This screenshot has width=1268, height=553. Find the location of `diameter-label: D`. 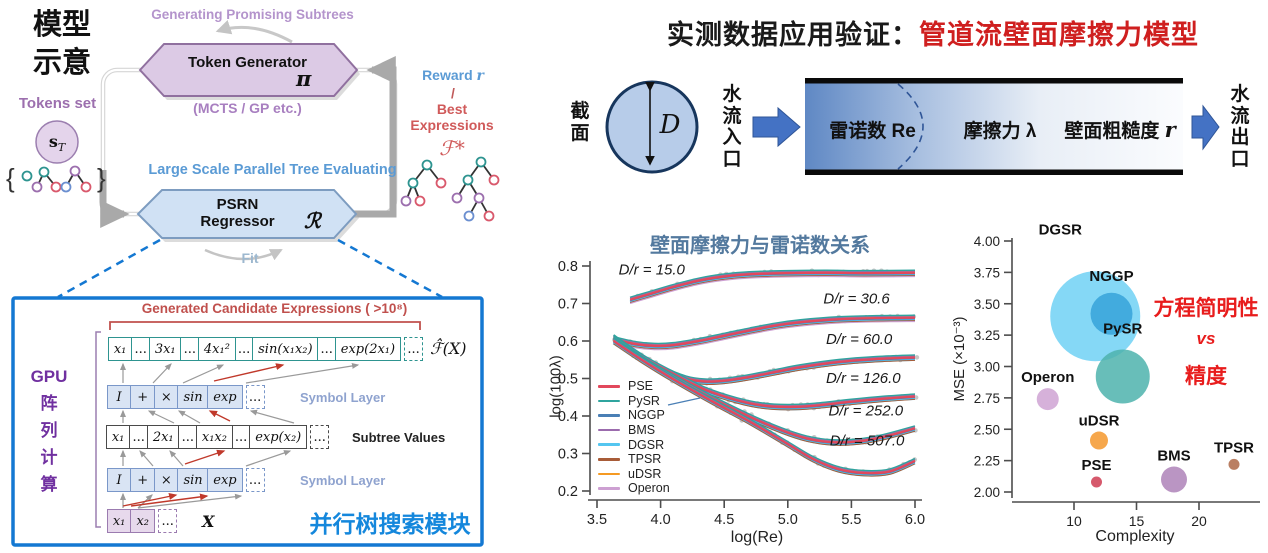

diameter-label: D is located at coordinates (670, 125).